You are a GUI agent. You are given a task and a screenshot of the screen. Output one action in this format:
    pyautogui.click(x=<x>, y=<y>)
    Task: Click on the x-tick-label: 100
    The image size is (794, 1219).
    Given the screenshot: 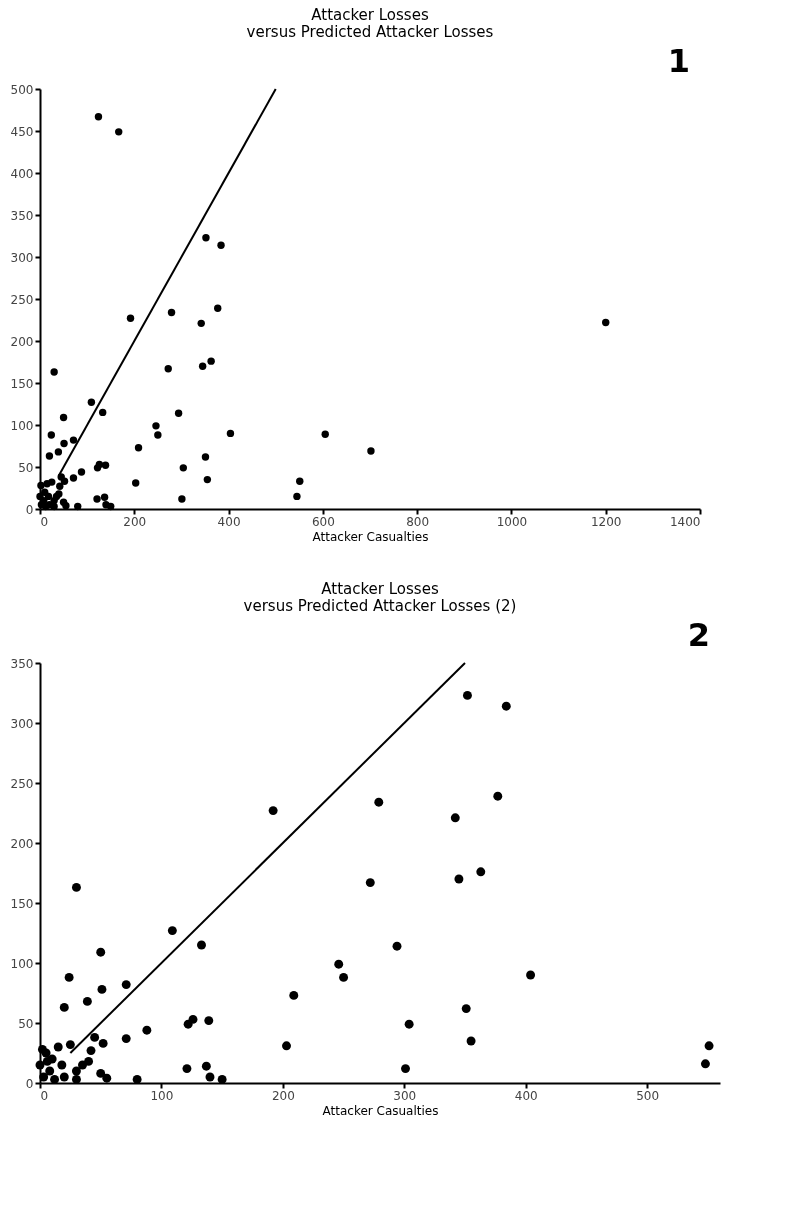 What is the action you would take?
    pyautogui.click(x=162, y=1095)
    